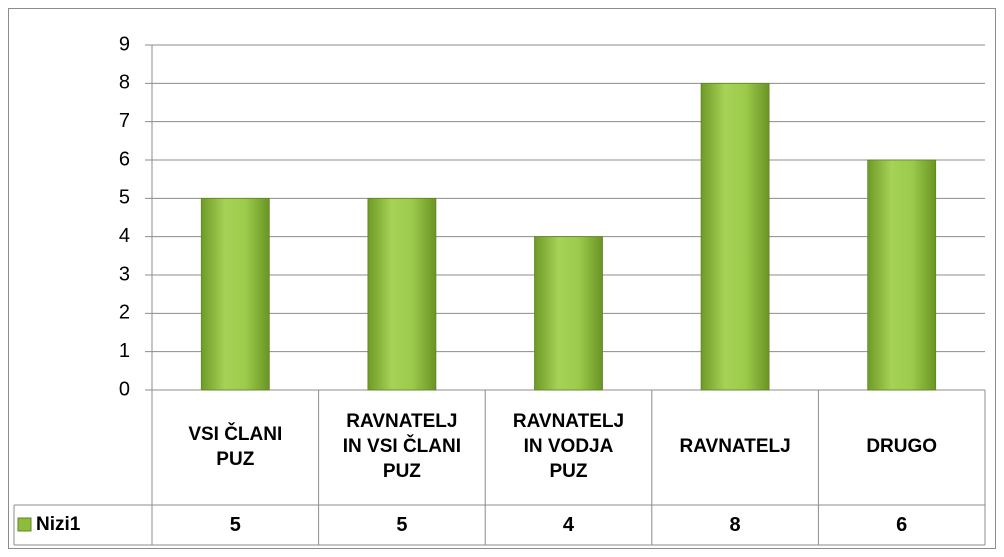  Describe the element at coordinates (568, 525) in the screenshot. I see `table-value: 4` at that location.